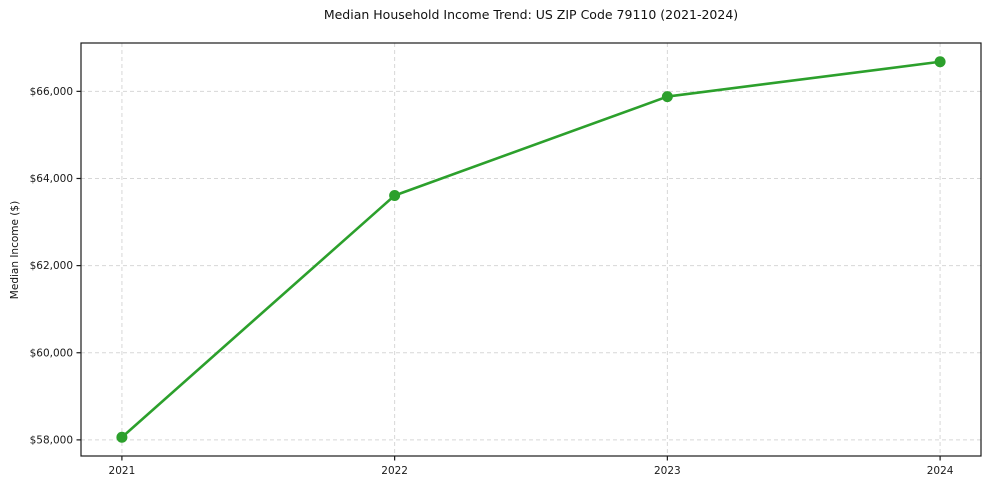  What do you see at coordinates (51, 440) in the screenshot?
I see `y-tick-label: $58,000` at bounding box center [51, 440].